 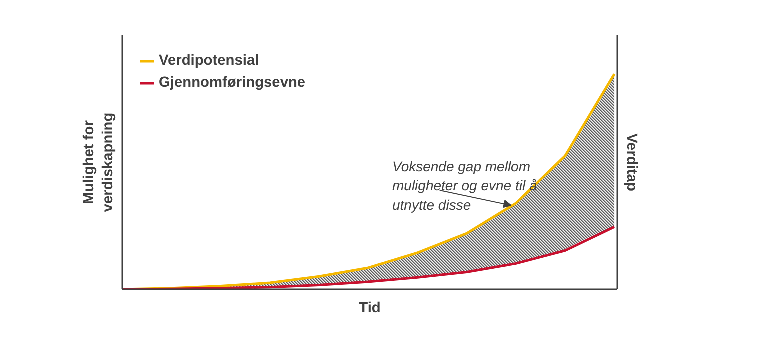 What do you see at coordinates (98, 162) in the screenshot?
I see `y-axis-title: Mulighet for verdiskapning` at bounding box center [98, 162].